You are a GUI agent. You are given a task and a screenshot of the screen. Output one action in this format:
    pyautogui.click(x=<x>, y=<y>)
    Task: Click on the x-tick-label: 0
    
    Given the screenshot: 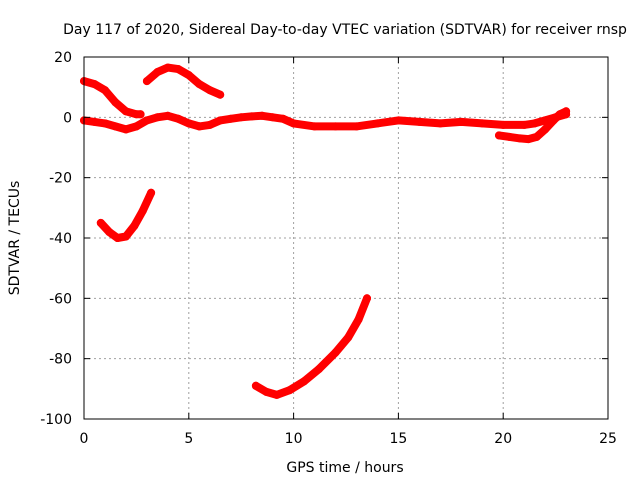 What is the action you would take?
    pyautogui.click(x=84, y=439)
    